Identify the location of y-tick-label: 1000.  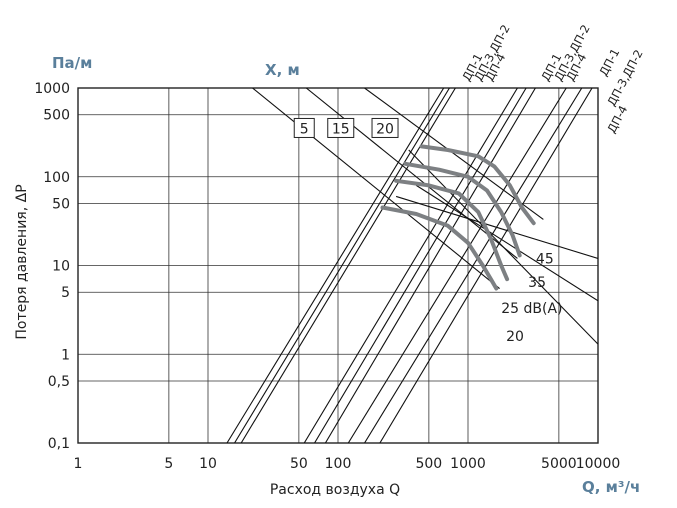
(52, 89).